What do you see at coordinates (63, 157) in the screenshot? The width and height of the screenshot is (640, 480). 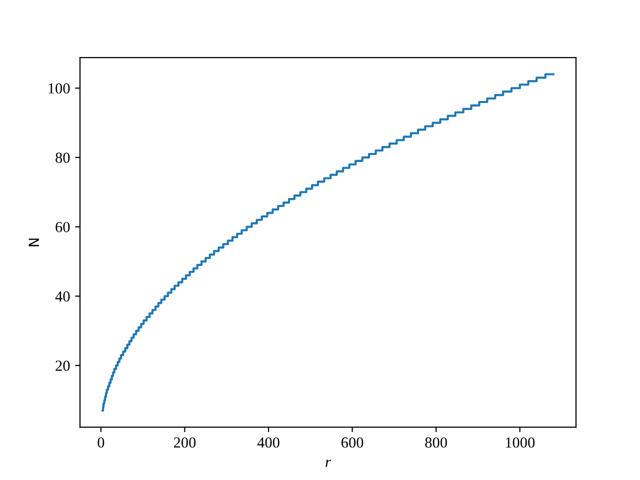 I see `y-tick-label: 80` at bounding box center [63, 157].